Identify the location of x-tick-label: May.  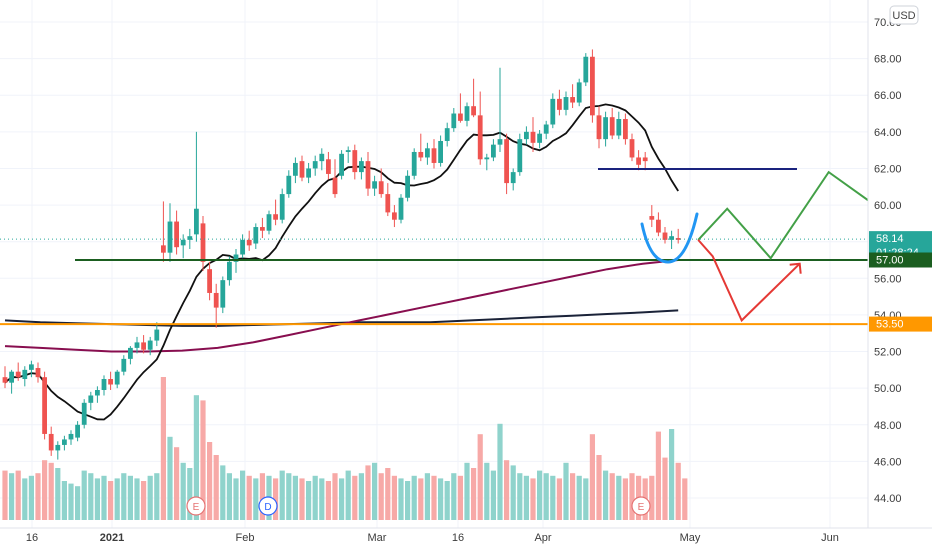
(690, 538).